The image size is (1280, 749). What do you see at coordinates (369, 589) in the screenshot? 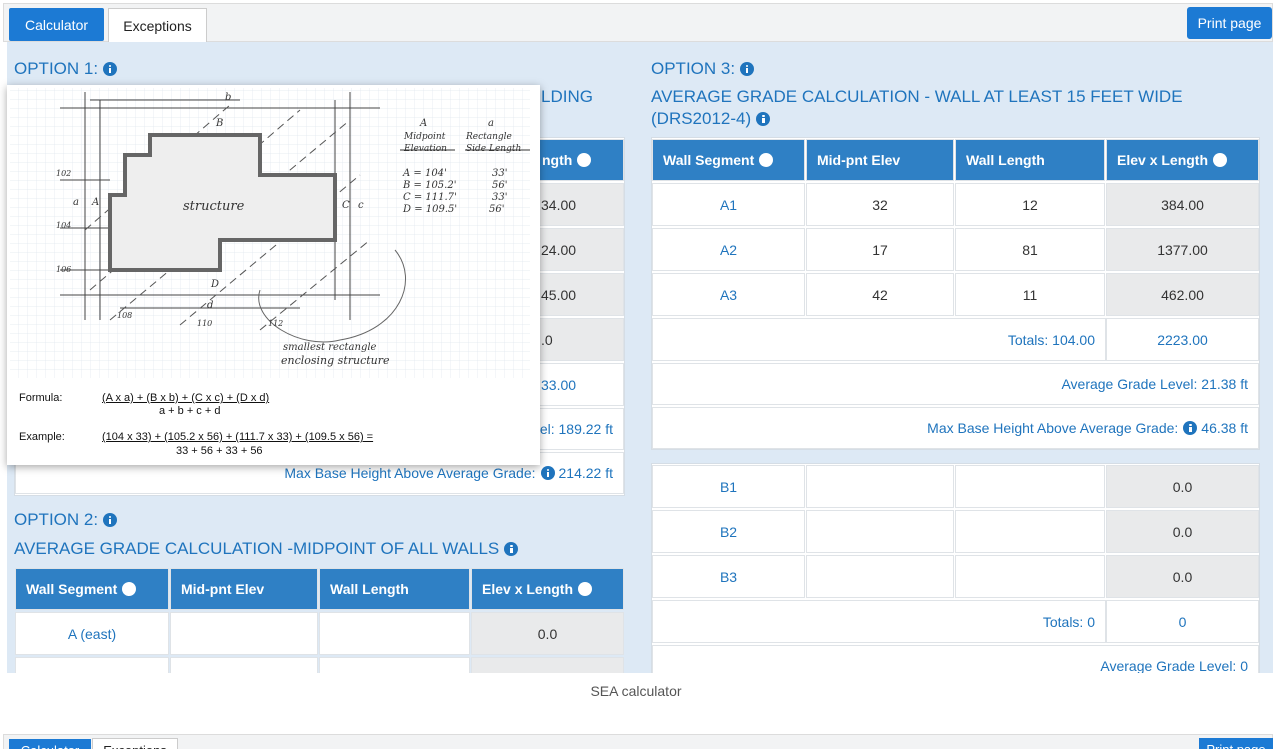
I see `header-text: Wall Length` at bounding box center [369, 589].